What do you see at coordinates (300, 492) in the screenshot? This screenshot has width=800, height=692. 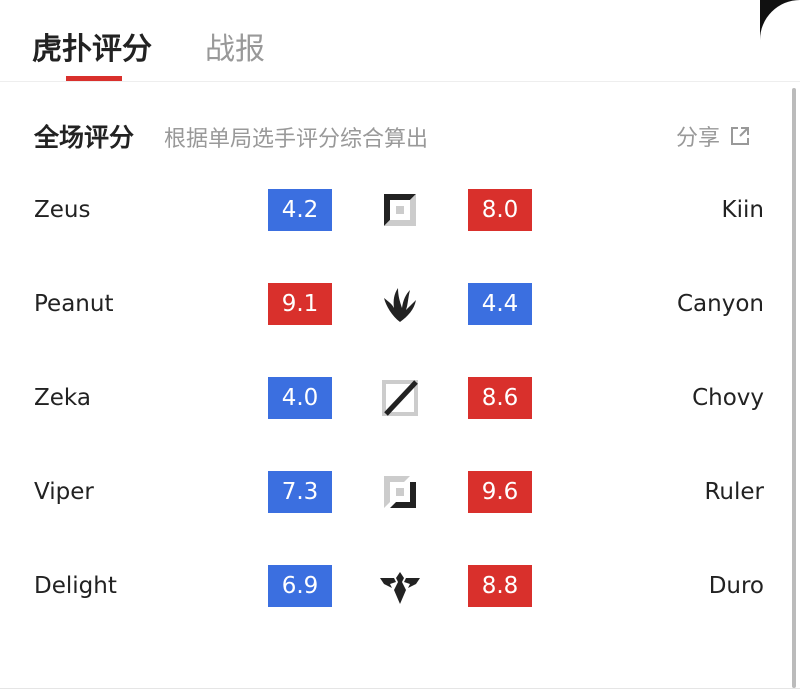 I see `left-score-badge: 7.3` at bounding box center [300, 492].